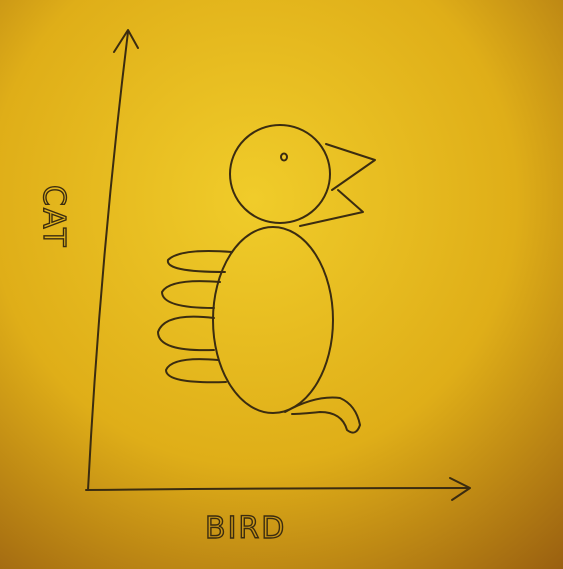 This screenshot has height=569, width=563. I want to click on y-arrow, so click(126, 41).